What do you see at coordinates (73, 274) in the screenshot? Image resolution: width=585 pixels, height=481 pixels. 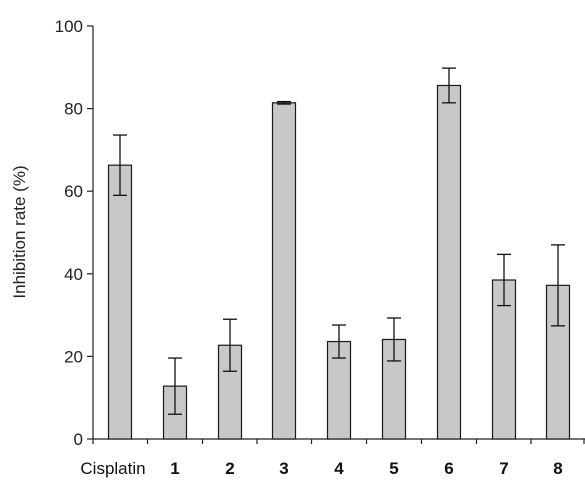 I see `y-tick-label: 40` at bounding box center [73, 274].